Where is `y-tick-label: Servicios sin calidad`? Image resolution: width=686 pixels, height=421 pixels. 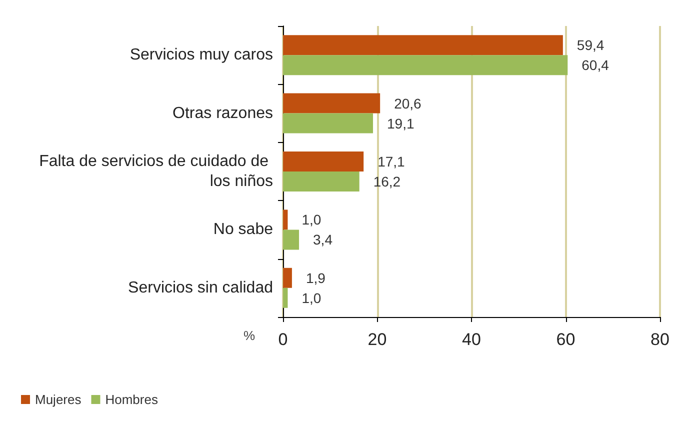 y-tick-label: Servicios sin calidad is located at coordinates (200, 287).